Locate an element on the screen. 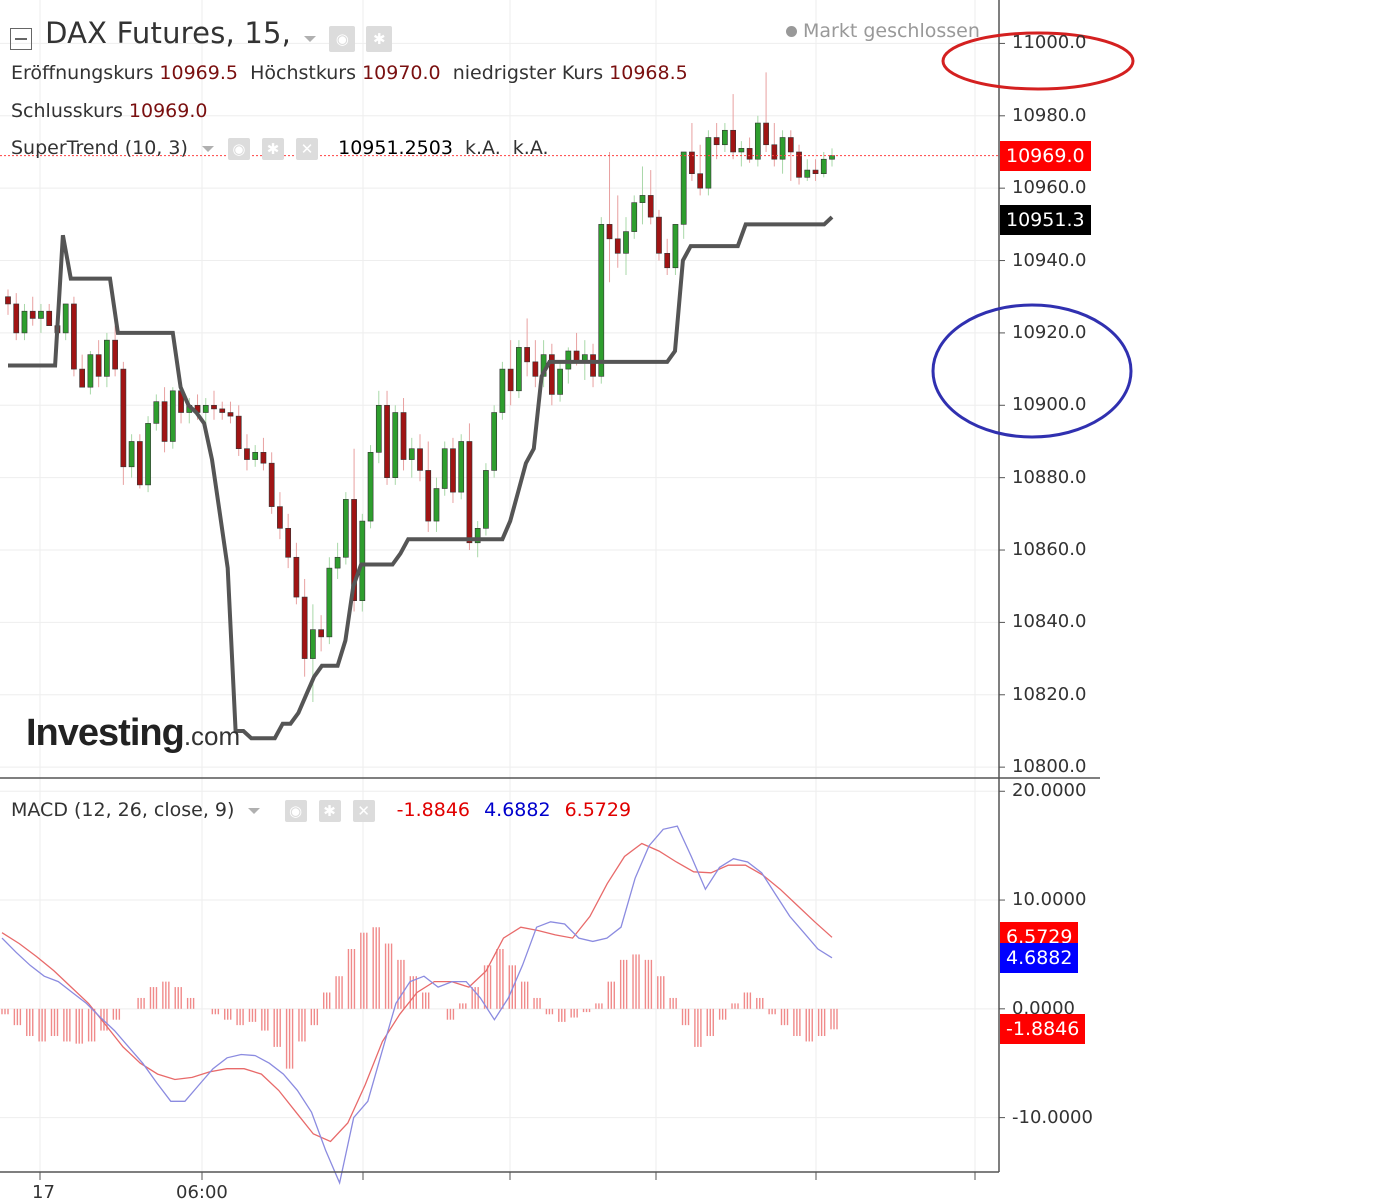 Image resolution: width=1389 pixels, height=1203 pixels. macd-signal-value: 6.5729 is located at coordinates (598, 810).